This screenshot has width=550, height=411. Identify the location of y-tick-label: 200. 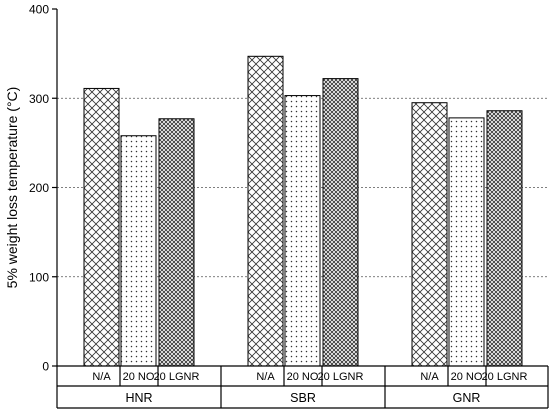
(39, 188).